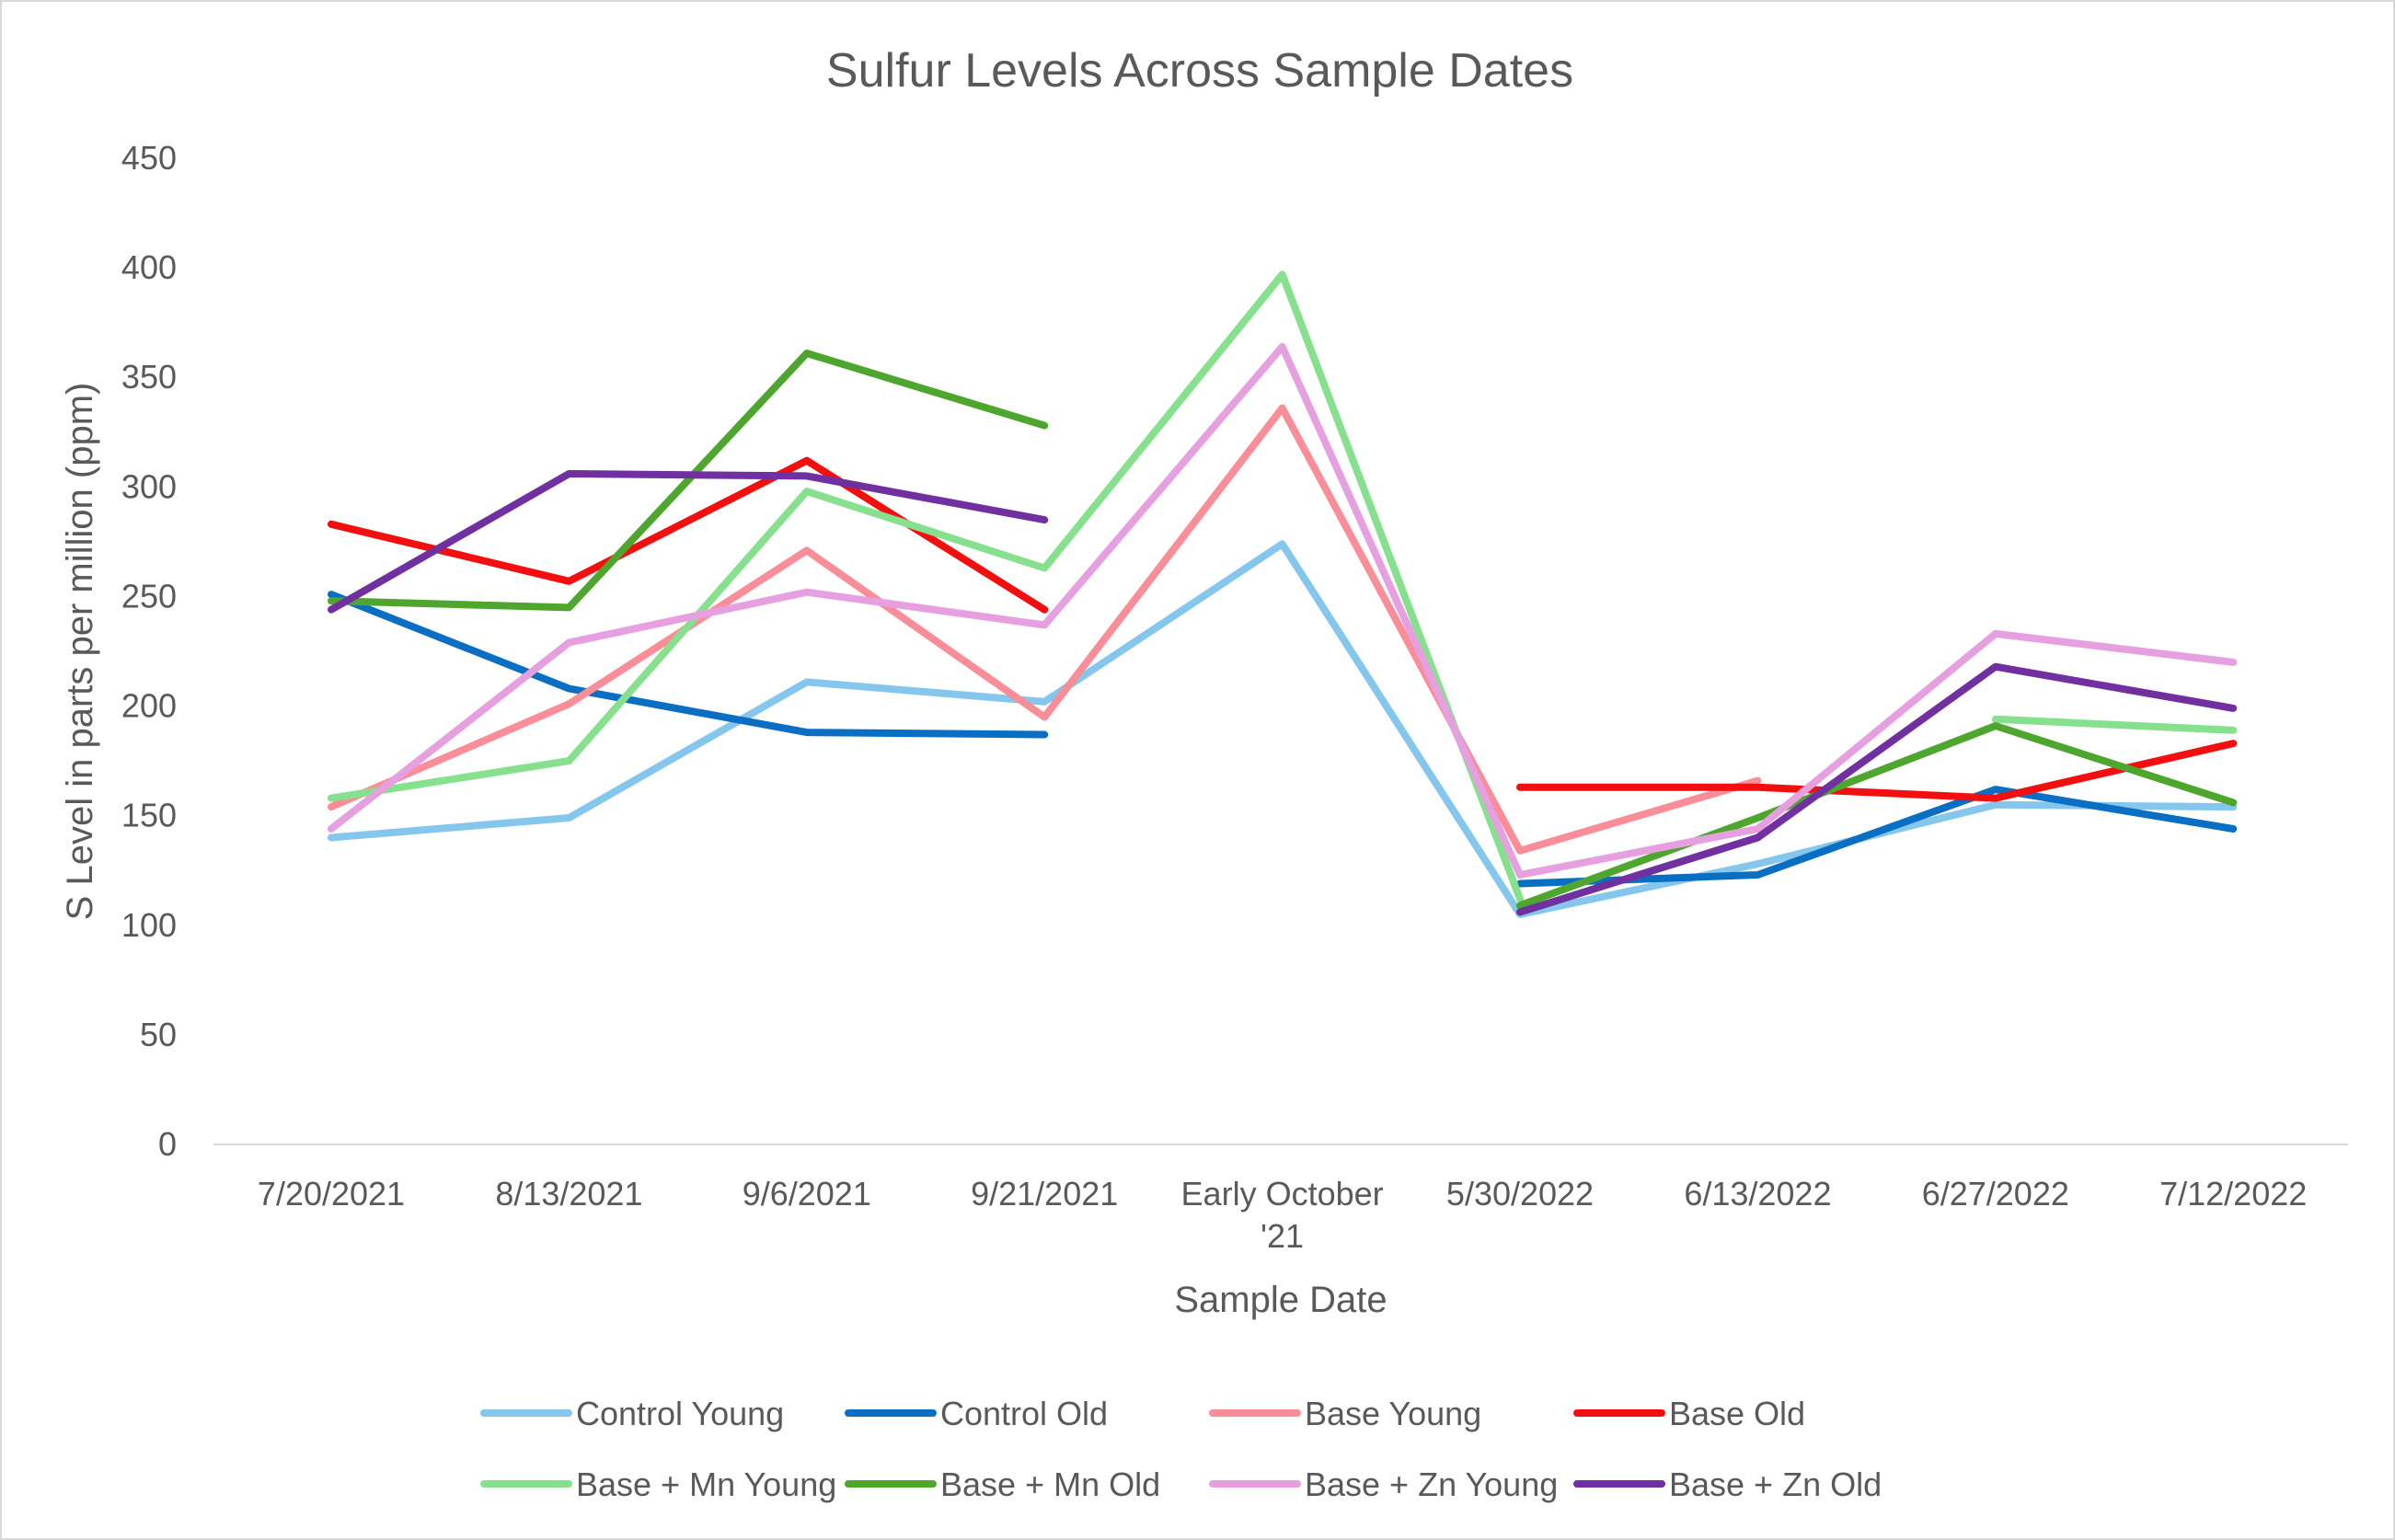  What do you see at coordinates (158, 1034) in the screenshot?
I see `y-tick-label: 50` at bounding box center [158, 1034].